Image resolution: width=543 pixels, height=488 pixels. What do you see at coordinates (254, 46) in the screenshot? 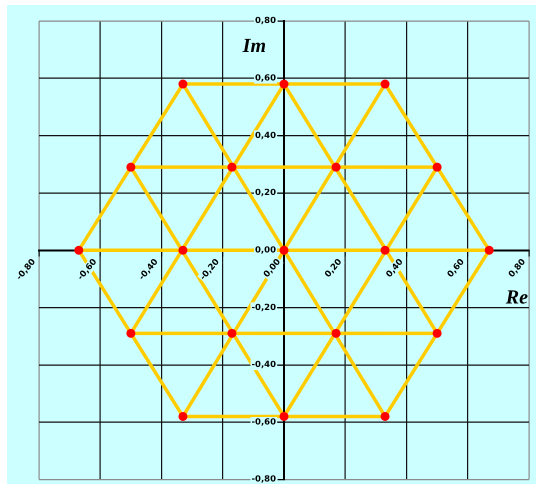
I see `y-axis-title: Im` at bounding box center [254, 46].